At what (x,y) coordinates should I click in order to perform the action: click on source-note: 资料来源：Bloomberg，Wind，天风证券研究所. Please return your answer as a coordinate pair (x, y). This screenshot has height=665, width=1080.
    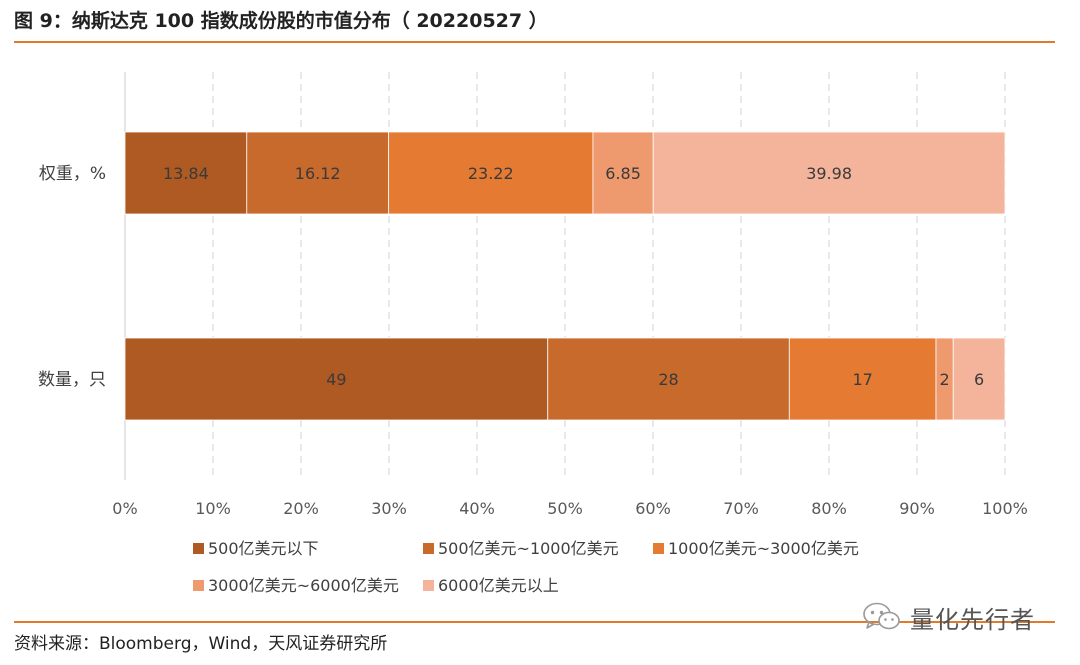
    Looking at the image, I should click on (201, 644).